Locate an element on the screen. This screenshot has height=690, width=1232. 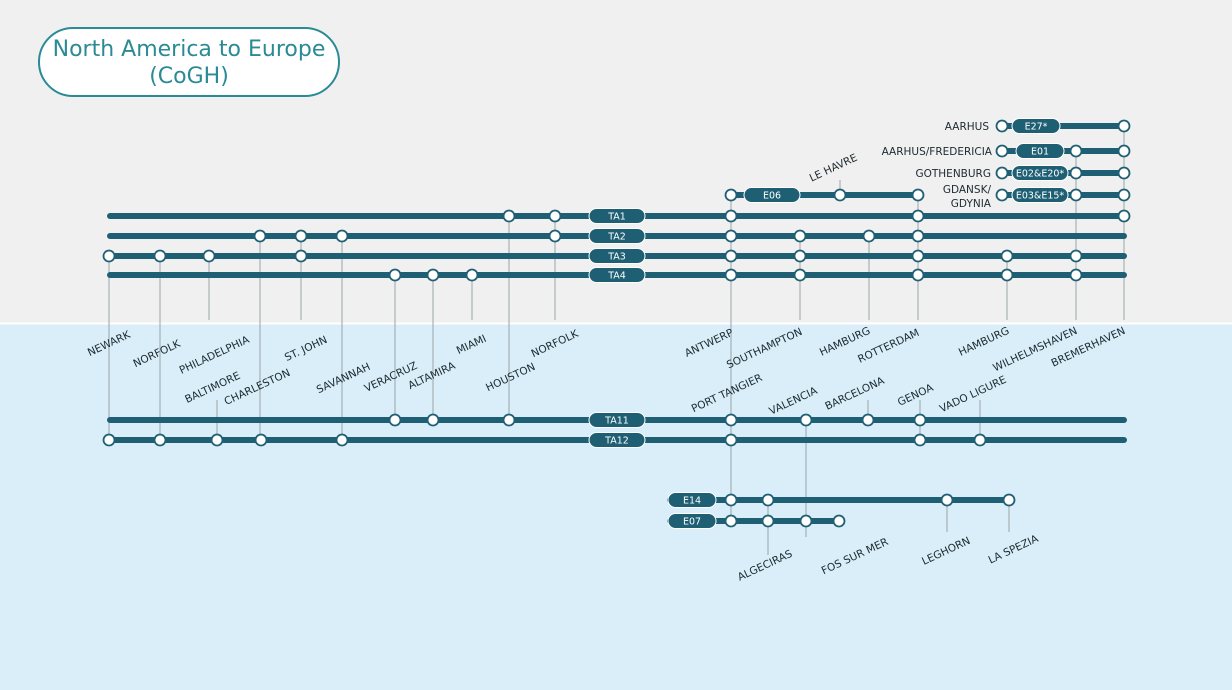
service-label: TA4 is located at coordinates (616, 276).